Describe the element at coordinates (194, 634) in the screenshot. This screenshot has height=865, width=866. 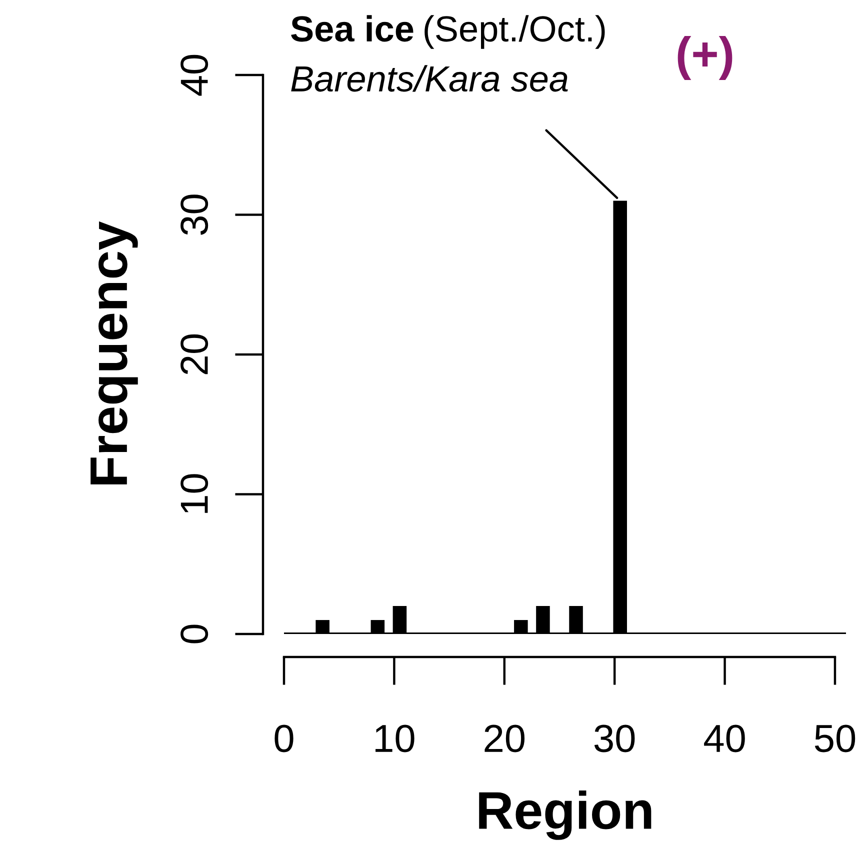
I see `y-tick-label: 0` at that location.